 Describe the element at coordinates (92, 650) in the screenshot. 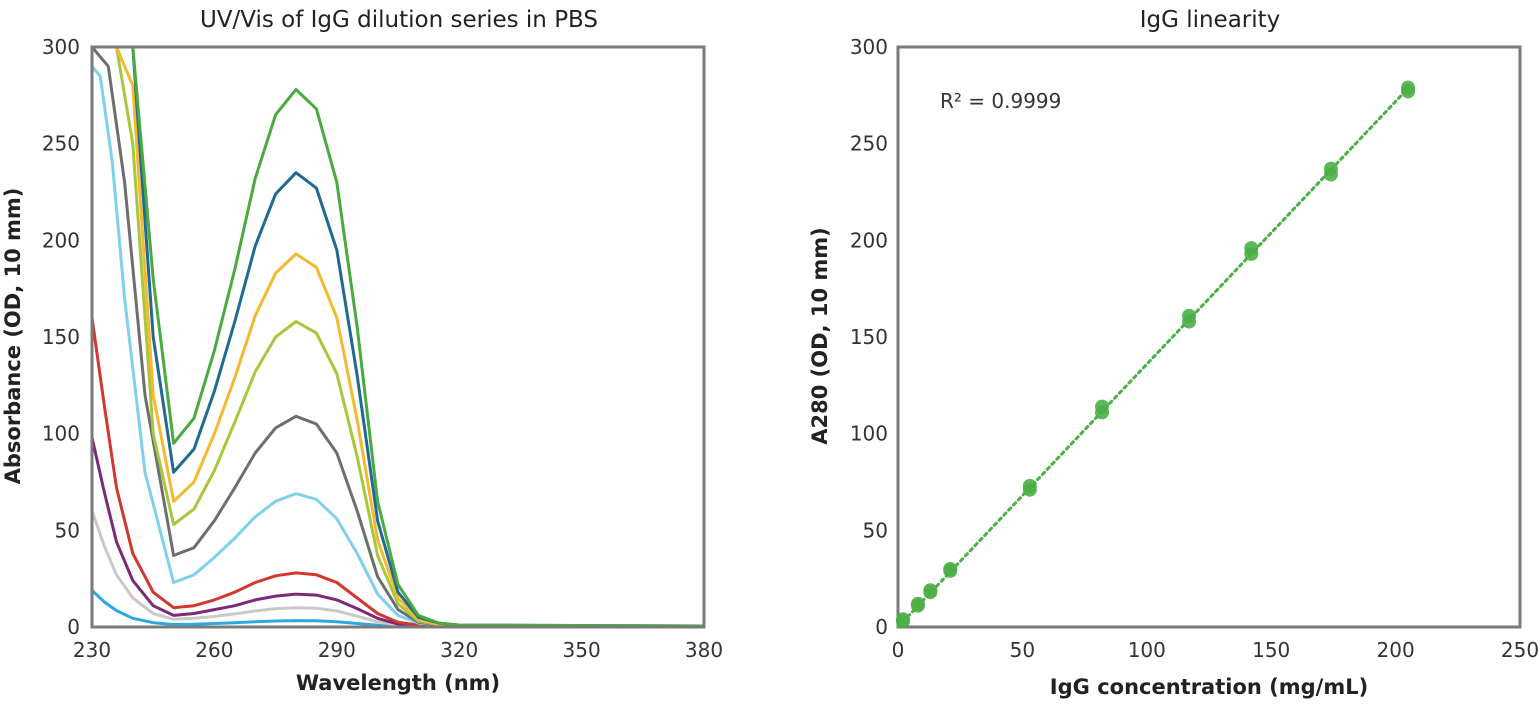

I see `uv-vis-x-tick-label: 230` at that location.